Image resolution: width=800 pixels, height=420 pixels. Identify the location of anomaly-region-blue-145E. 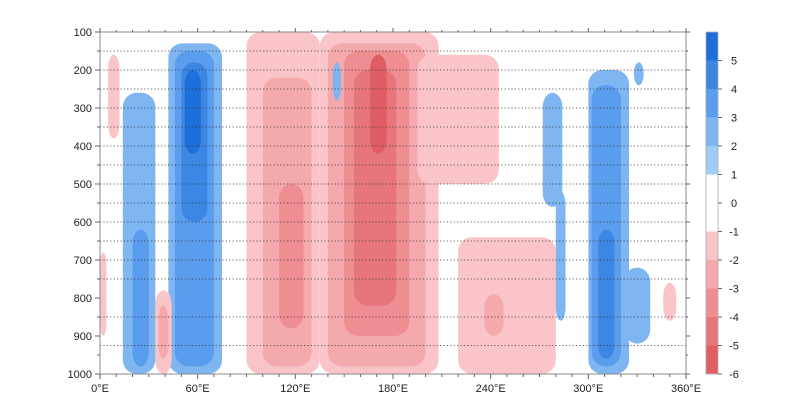
(336, 81).